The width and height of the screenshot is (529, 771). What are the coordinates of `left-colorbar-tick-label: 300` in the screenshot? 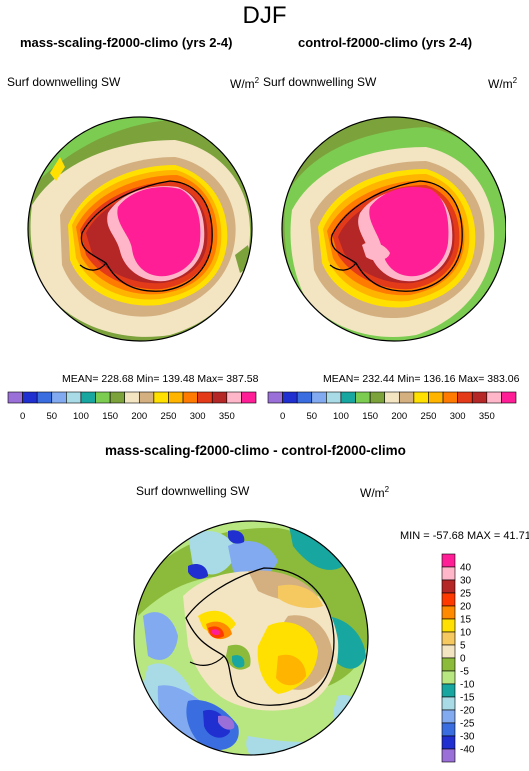 It's located at (198, 416).